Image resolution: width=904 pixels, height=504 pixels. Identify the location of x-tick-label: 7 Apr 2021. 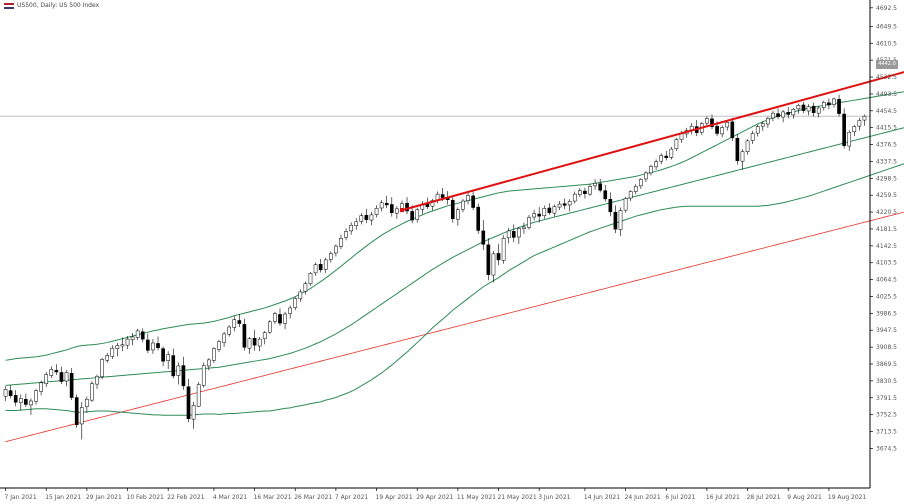
(351, 497).